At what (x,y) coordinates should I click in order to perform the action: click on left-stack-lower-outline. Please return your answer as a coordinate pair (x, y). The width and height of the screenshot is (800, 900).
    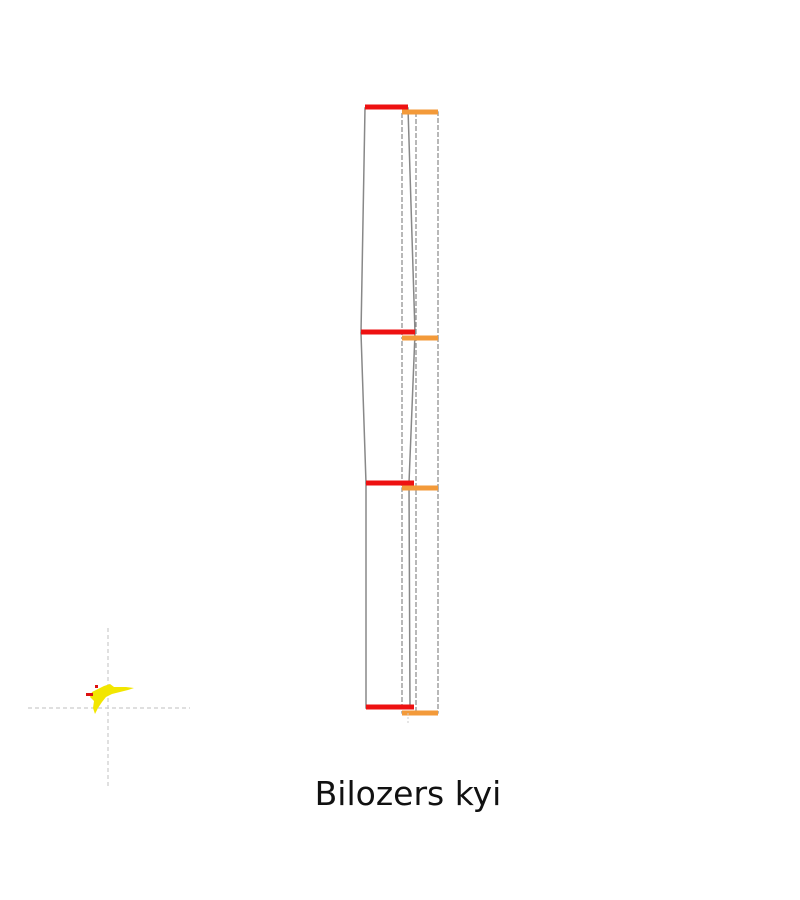
    Looking at the image, I should click on (388, 595).